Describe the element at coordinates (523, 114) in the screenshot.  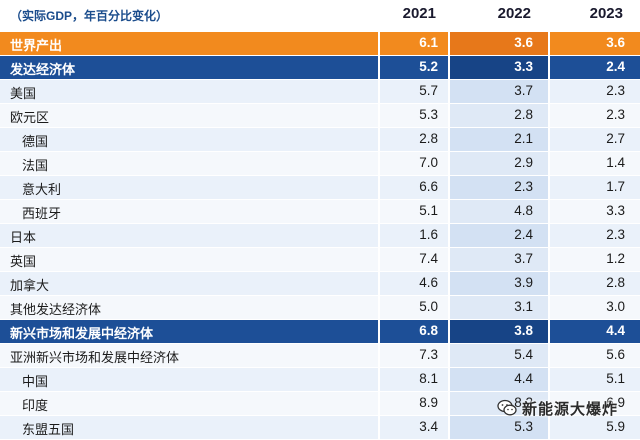
I see `value-2022: 2.8` at that location.